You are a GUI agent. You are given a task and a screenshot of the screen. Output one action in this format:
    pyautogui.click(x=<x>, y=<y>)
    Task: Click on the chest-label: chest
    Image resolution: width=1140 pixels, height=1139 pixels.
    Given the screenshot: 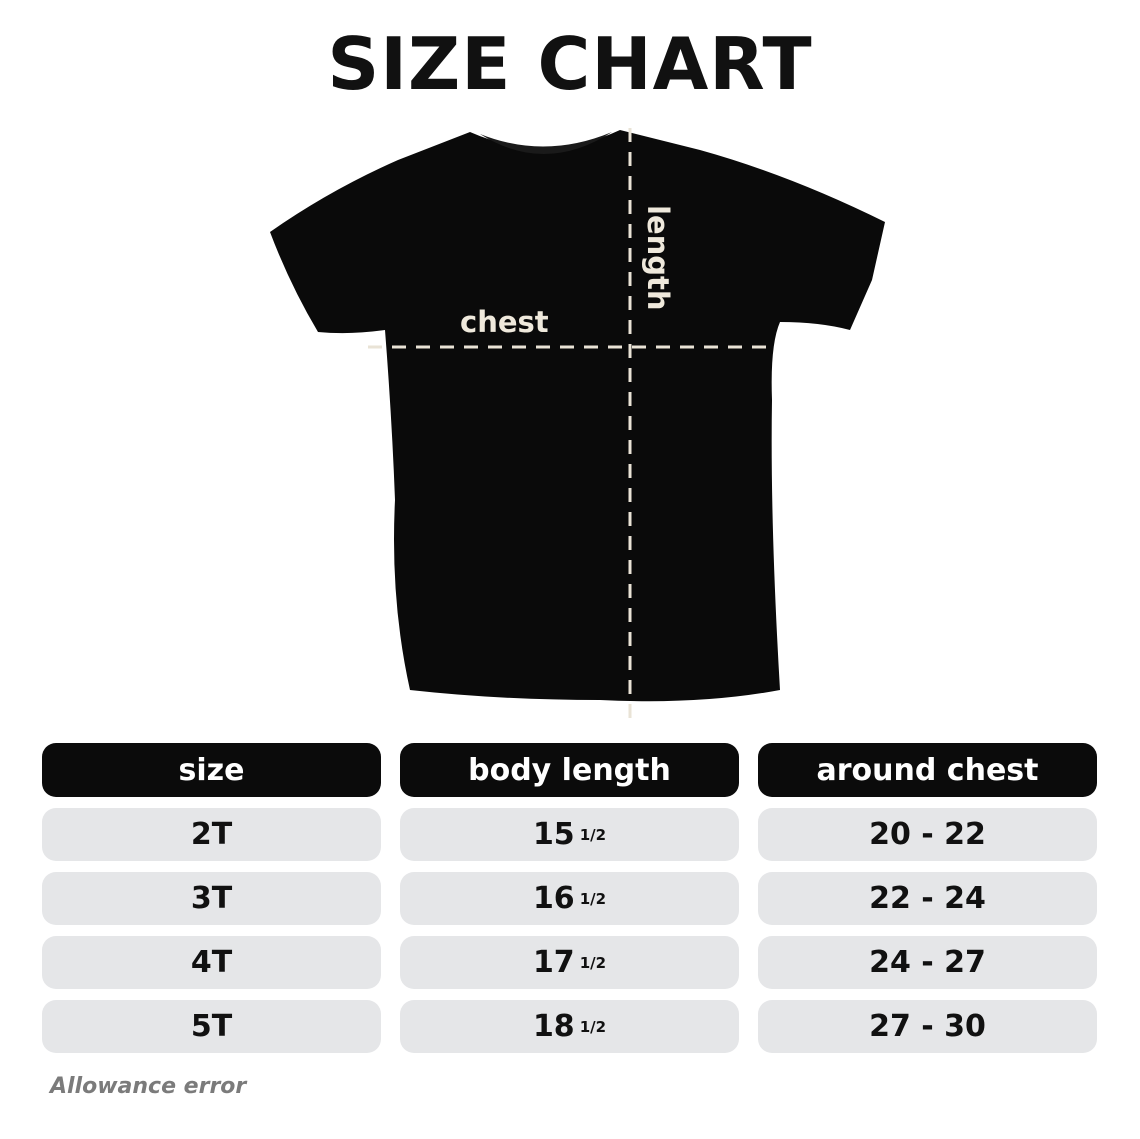 What is the action you would take?
    pyautogui.click(x=504, y=322)
    